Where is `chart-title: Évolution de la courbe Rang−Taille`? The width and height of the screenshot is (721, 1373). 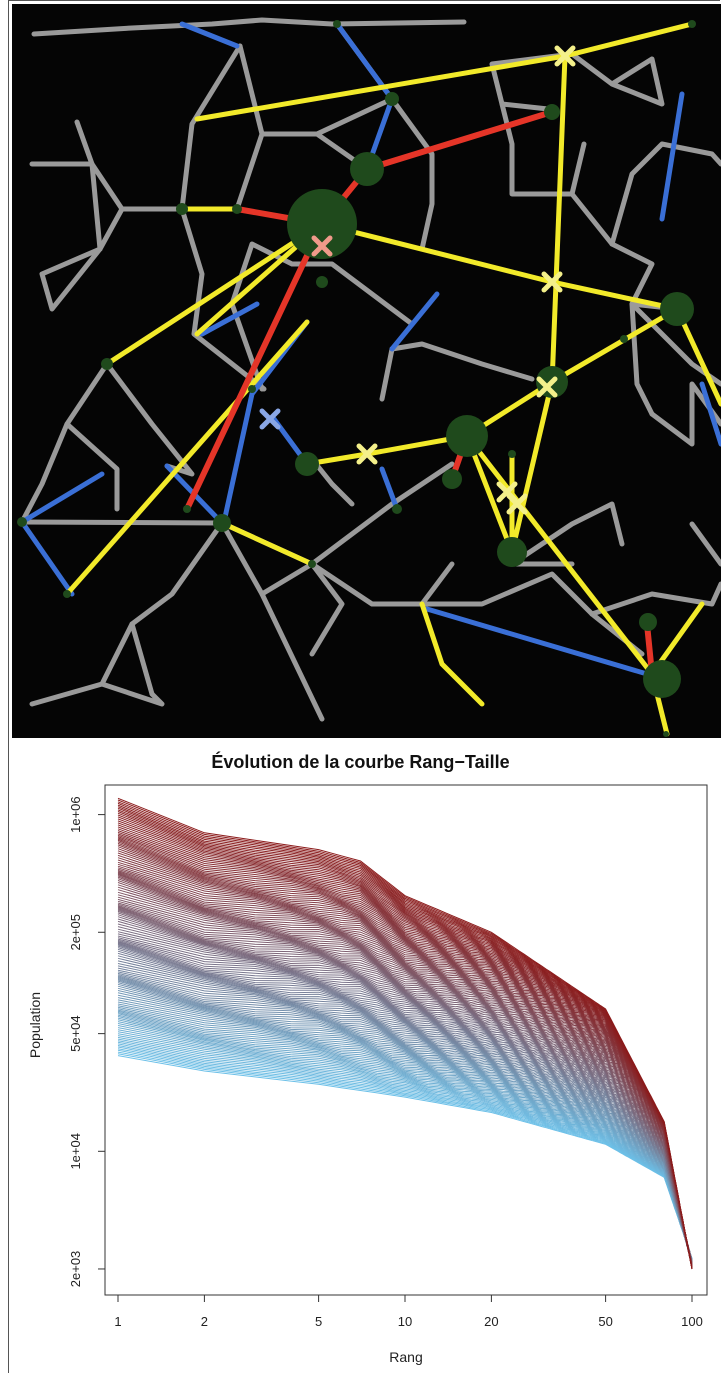 chart-title: Évolution de la courbe Rang−Taille is located at coordinates (360, 762).